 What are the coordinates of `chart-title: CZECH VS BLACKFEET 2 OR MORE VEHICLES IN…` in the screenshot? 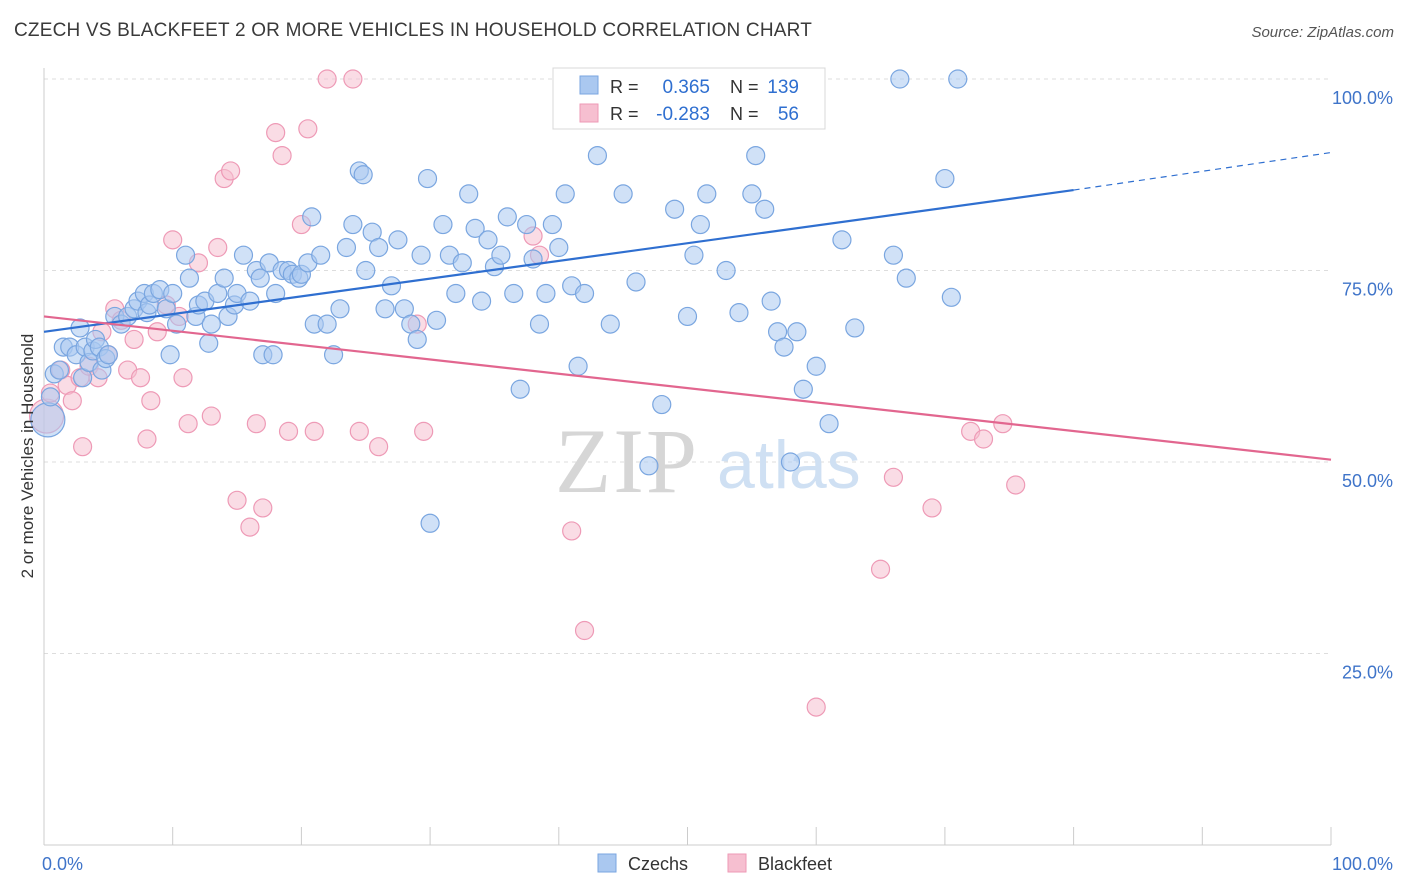 It's located at (413, 30).